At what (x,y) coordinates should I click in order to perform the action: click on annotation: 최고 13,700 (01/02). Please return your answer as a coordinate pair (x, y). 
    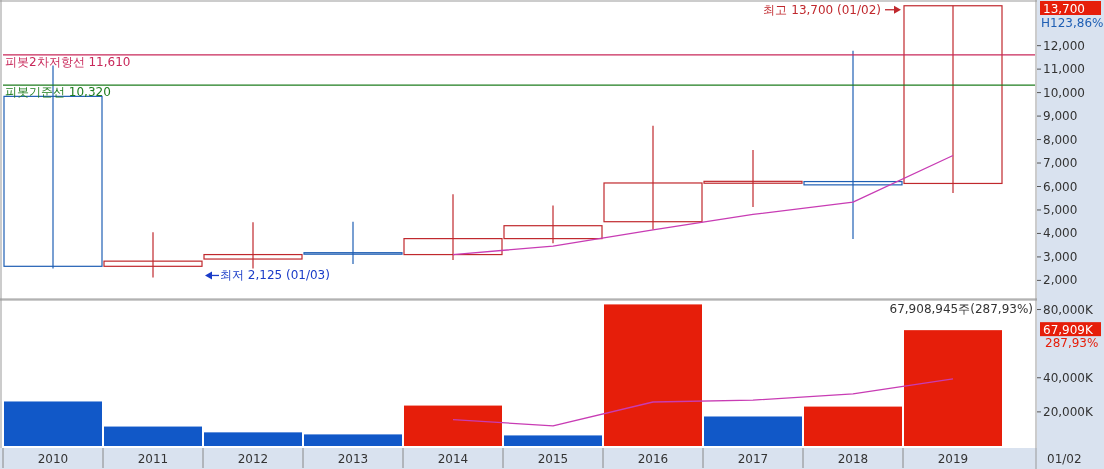
    Looking at the image, I should click on (822, 9).